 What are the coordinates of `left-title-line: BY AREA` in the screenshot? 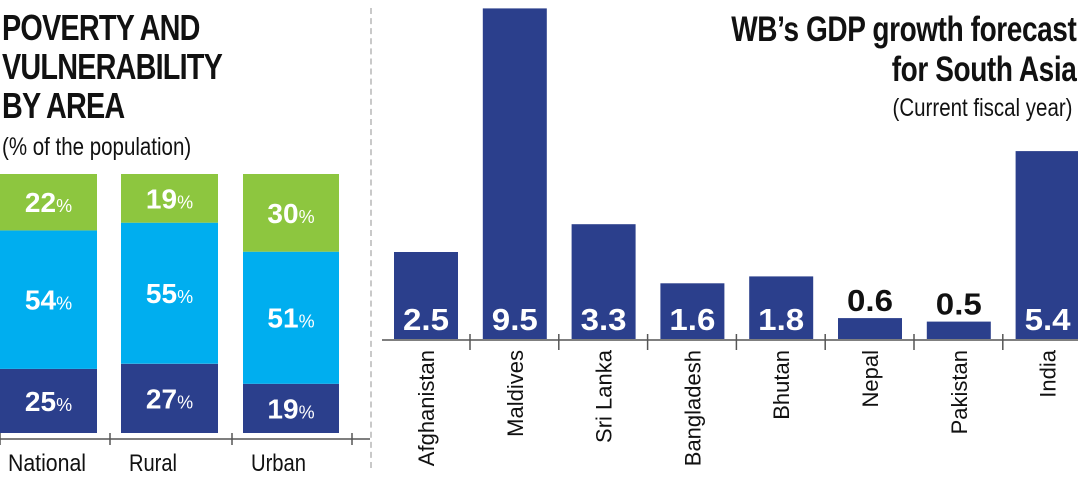 It's located at (63, 105).